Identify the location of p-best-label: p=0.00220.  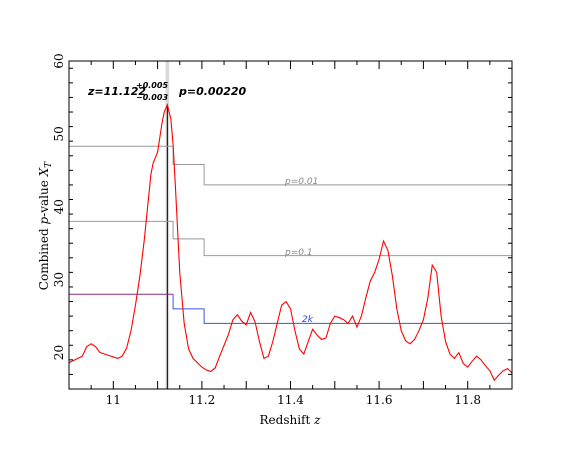
(212, 91).